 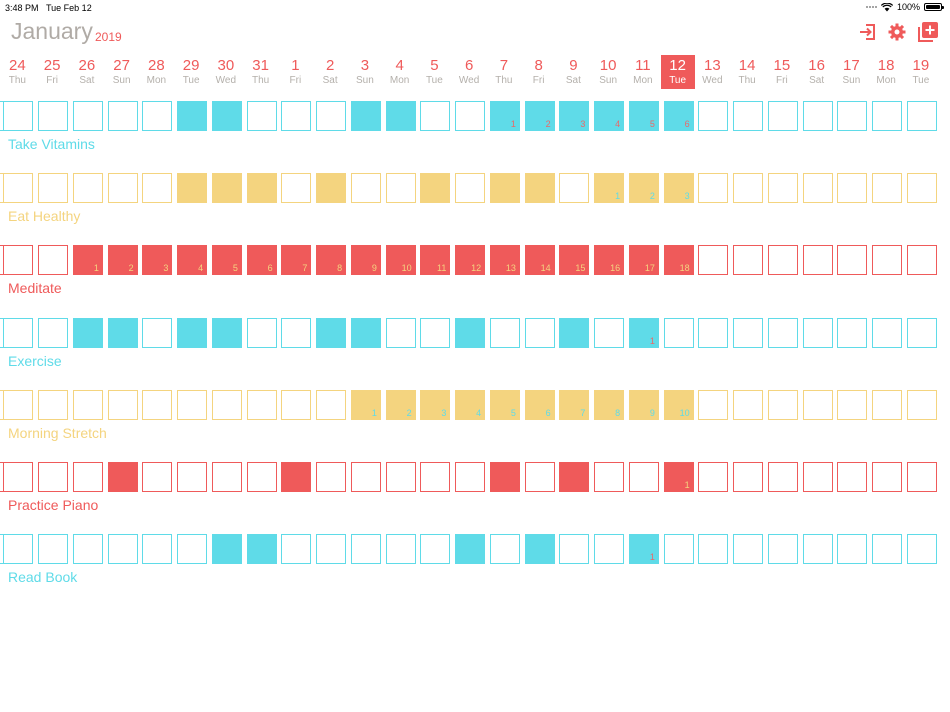 What do you see at coordinates (643, 260) in the screenshot?
I see `habit-cell: 17` at bounding box center [643, 260].